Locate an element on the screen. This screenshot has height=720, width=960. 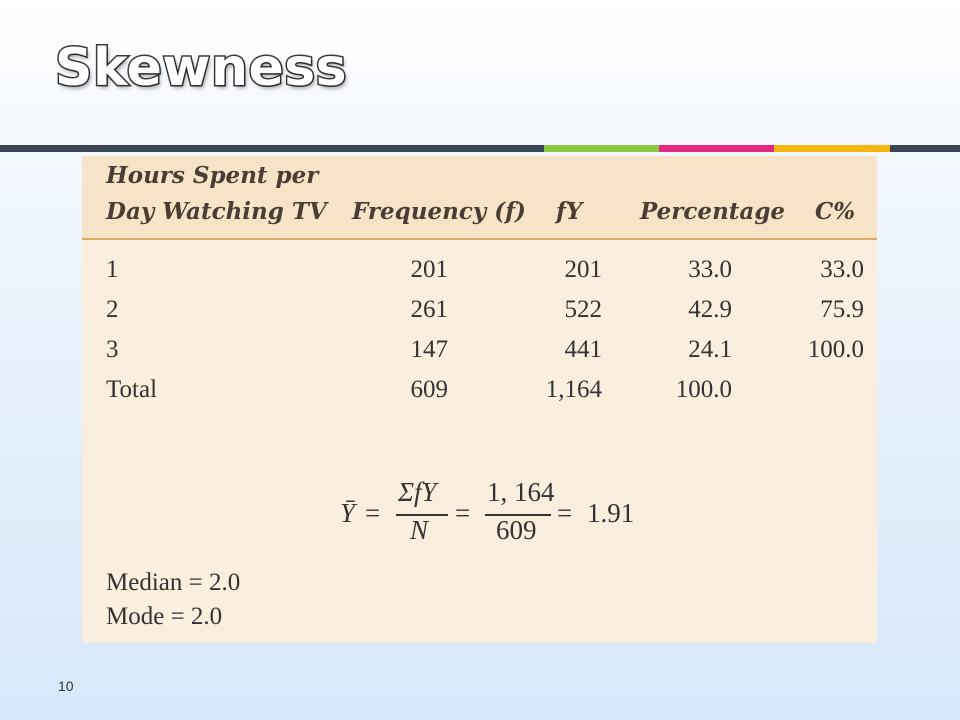
mean-formula: Ȳ = ΣfY N = 1, 164 609 = 1.91 is located at coordinates (500, 514).